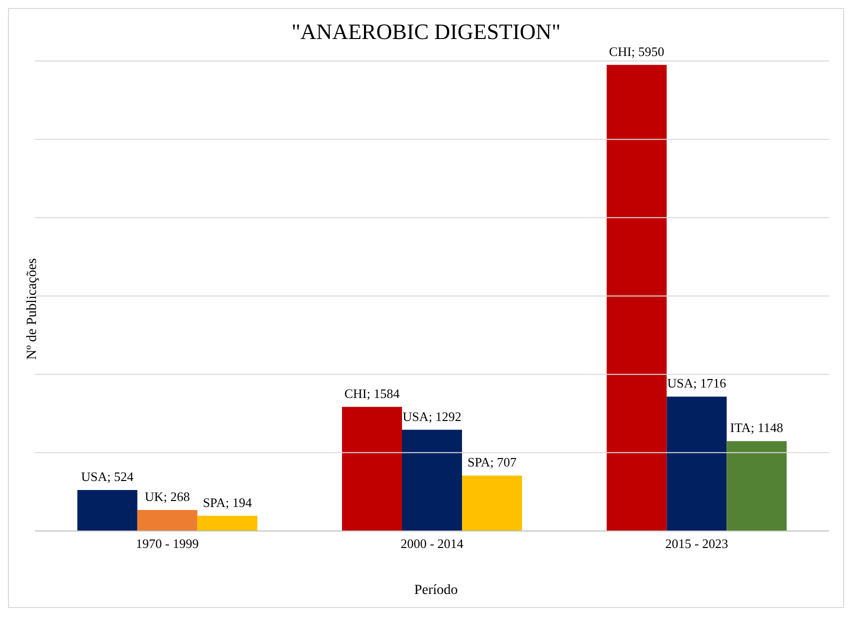 Image resolution: width=852 pixels, height=619 pixels. What do you see at coordinates (436, 591) in the screenshot?
I see `x-axis-title: Período` at bounding box center [436, 591].